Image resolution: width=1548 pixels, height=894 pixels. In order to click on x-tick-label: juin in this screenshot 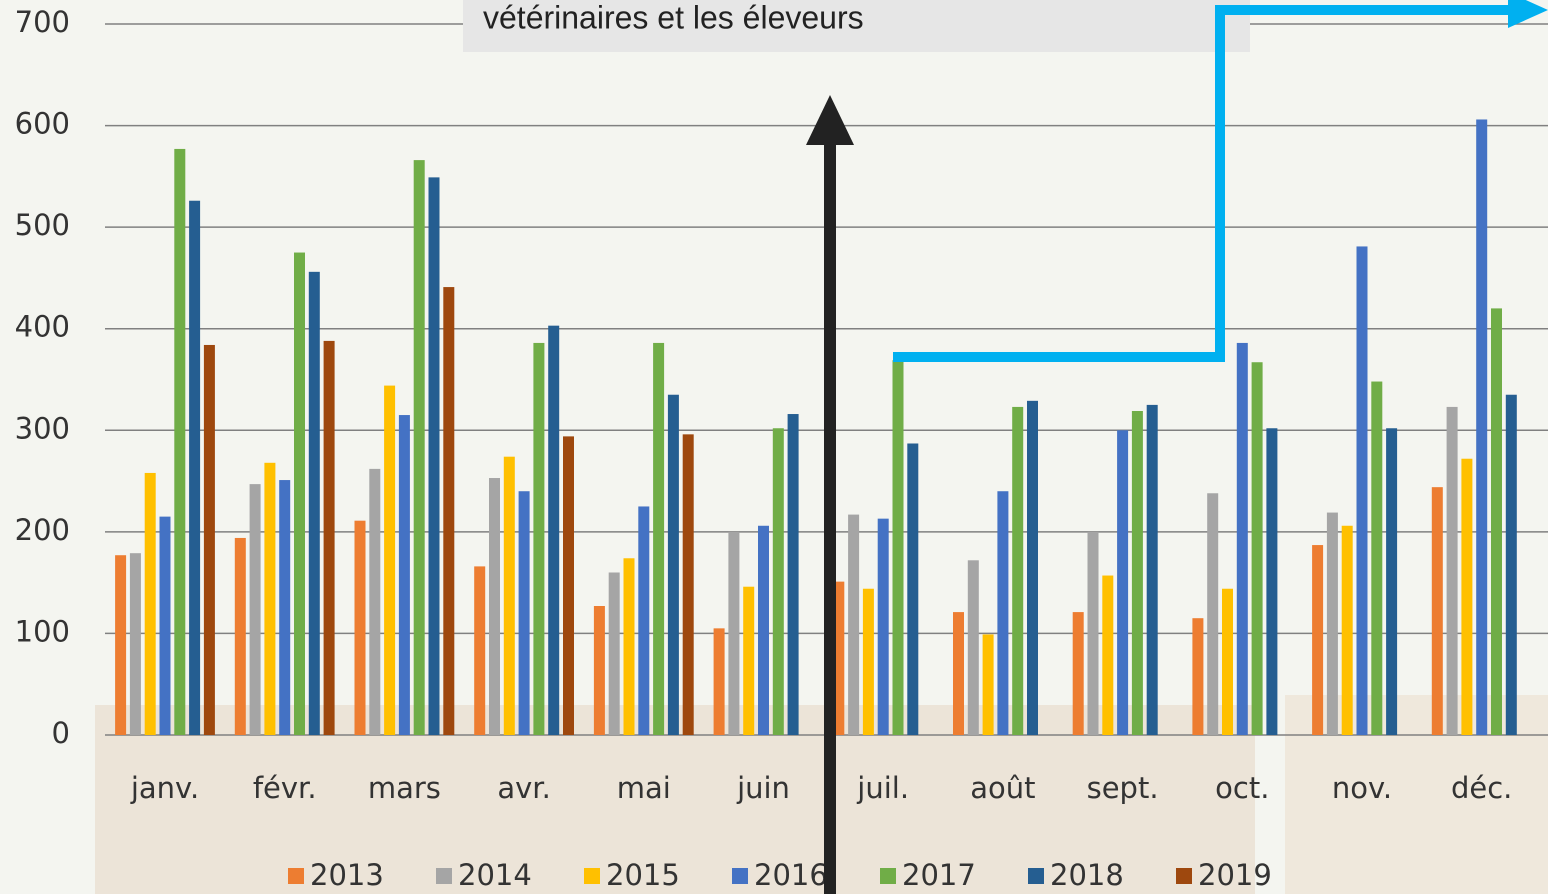, I will do `click(763, 788)`.